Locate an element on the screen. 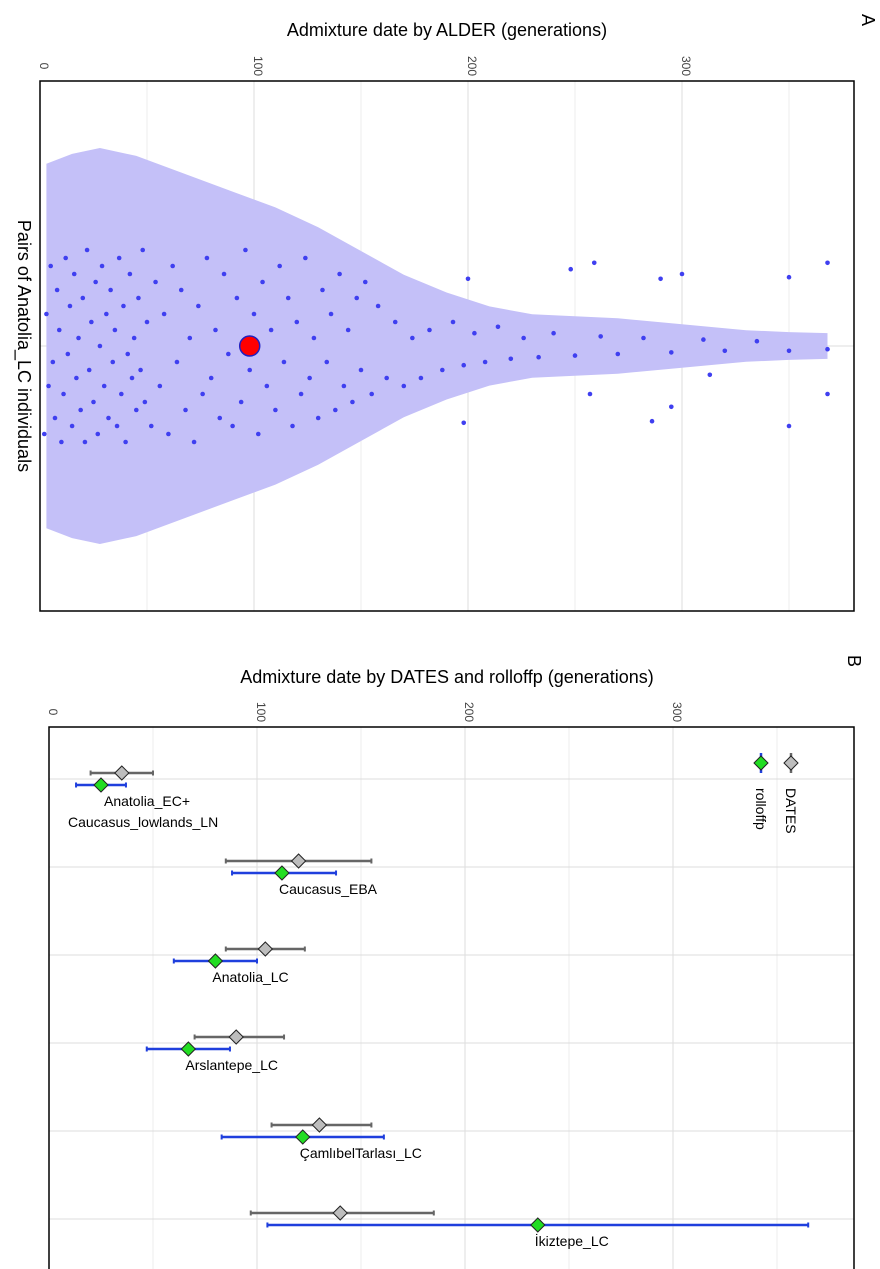  group-label: Anatolia_EC+ is located at coordinates (147, 801).